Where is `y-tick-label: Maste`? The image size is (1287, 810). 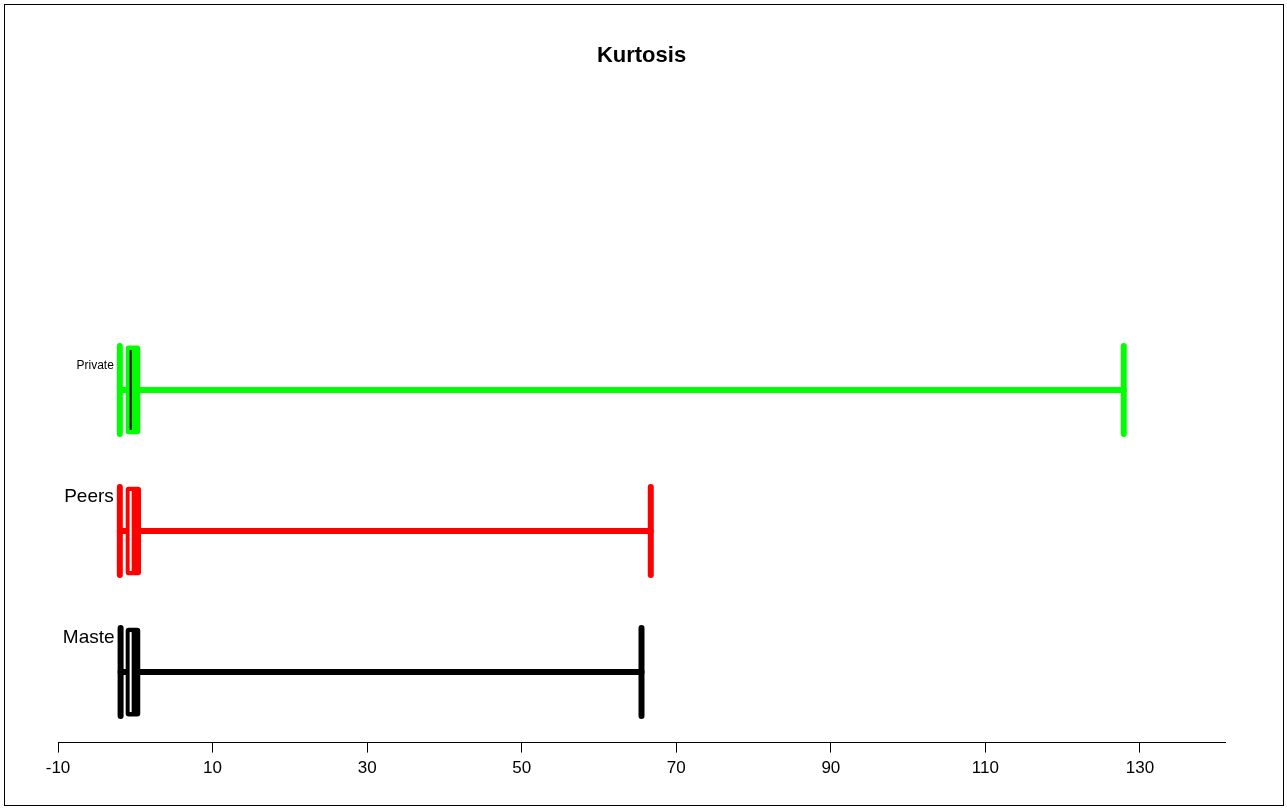 y-tick-label: Maste is located at coordinates (88, 637).